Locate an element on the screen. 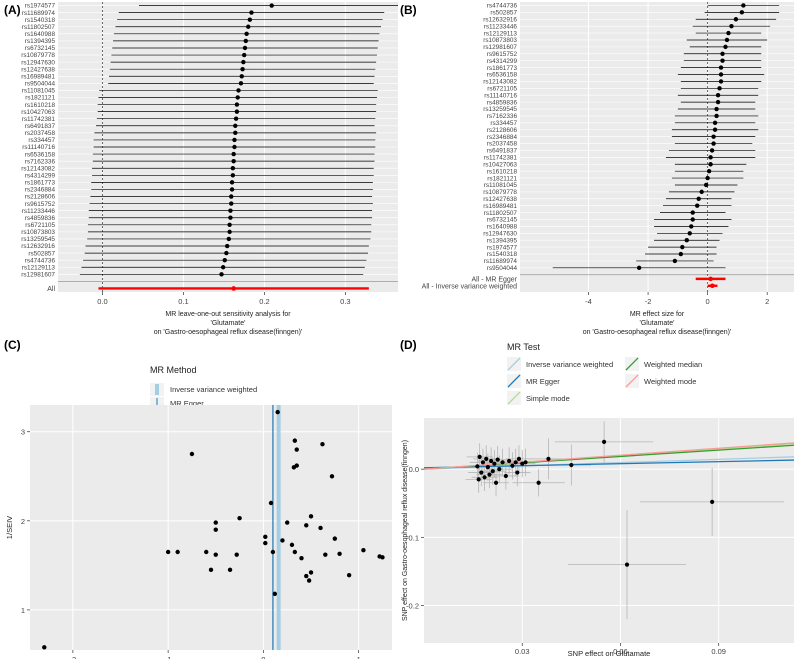 The height and width of the screenshot is (659, 796). snp-label: rs6536158 is located at coordinates (40, 154).